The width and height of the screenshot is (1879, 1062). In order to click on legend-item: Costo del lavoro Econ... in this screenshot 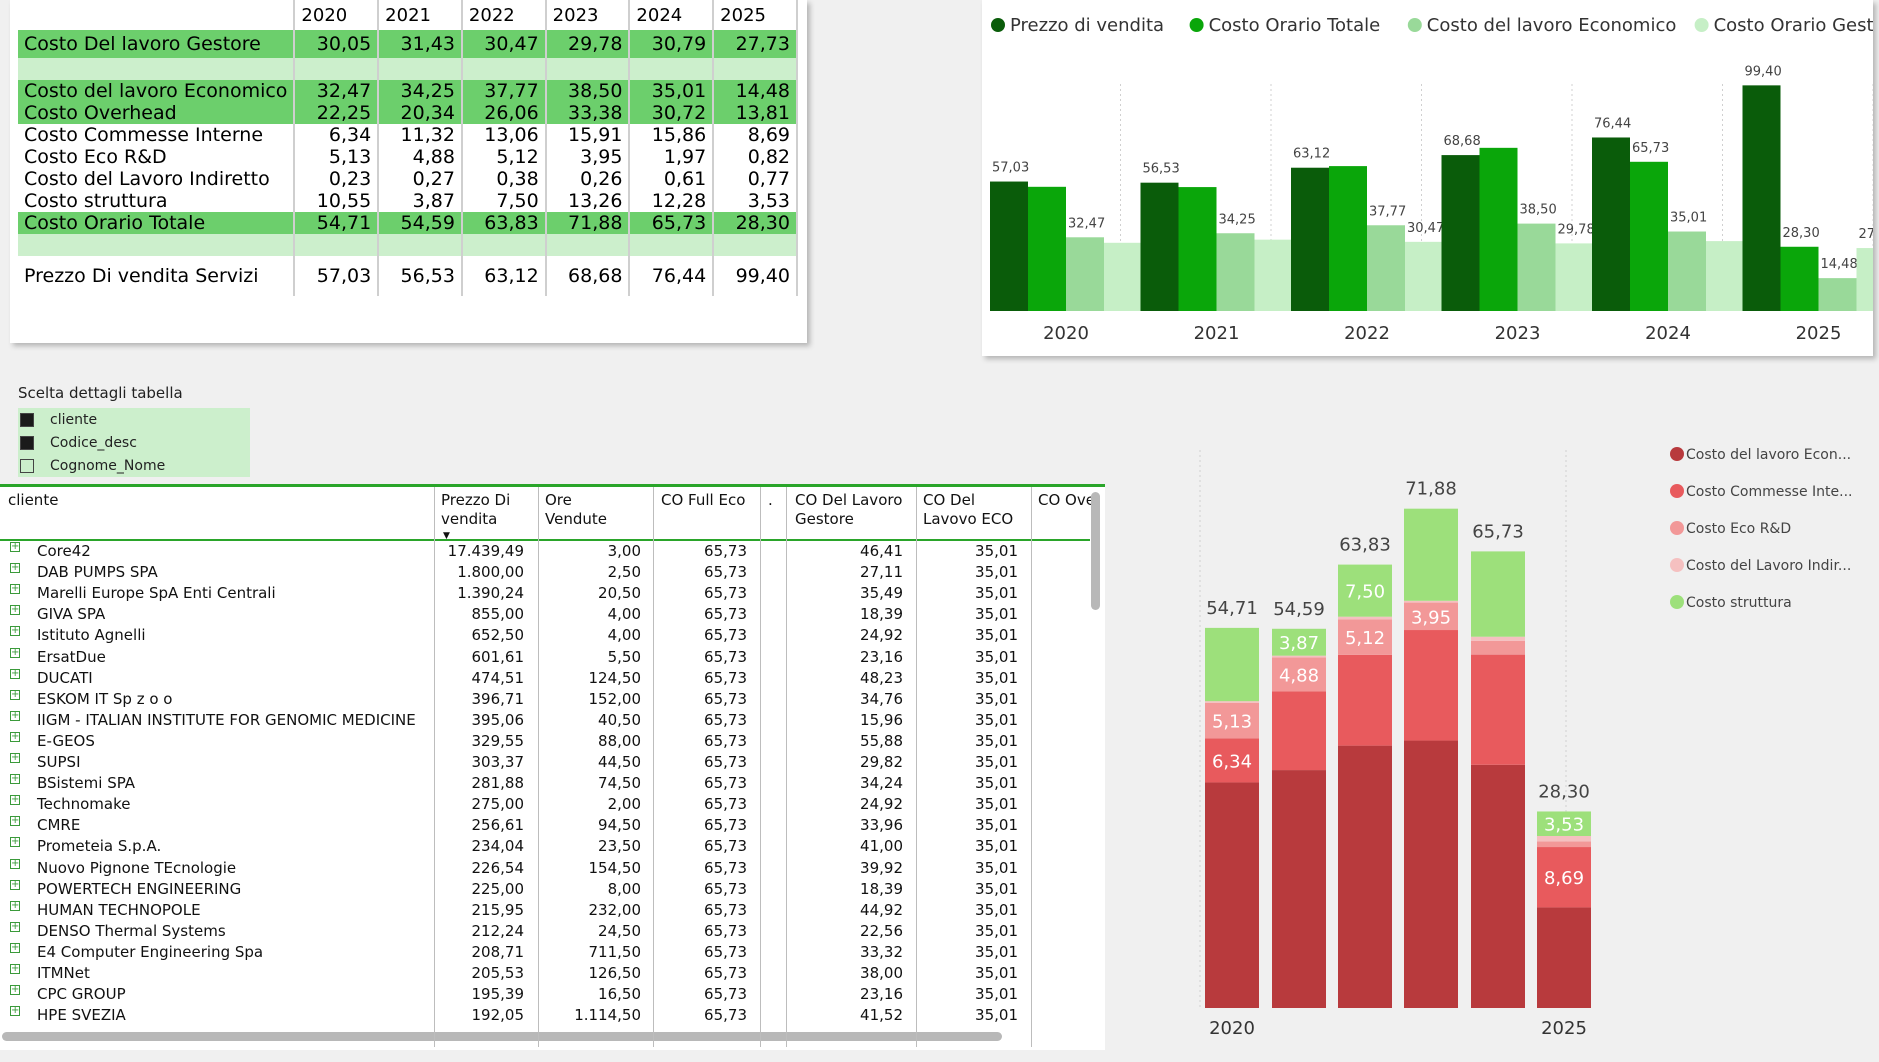, I will do `click(1760, 455)`.